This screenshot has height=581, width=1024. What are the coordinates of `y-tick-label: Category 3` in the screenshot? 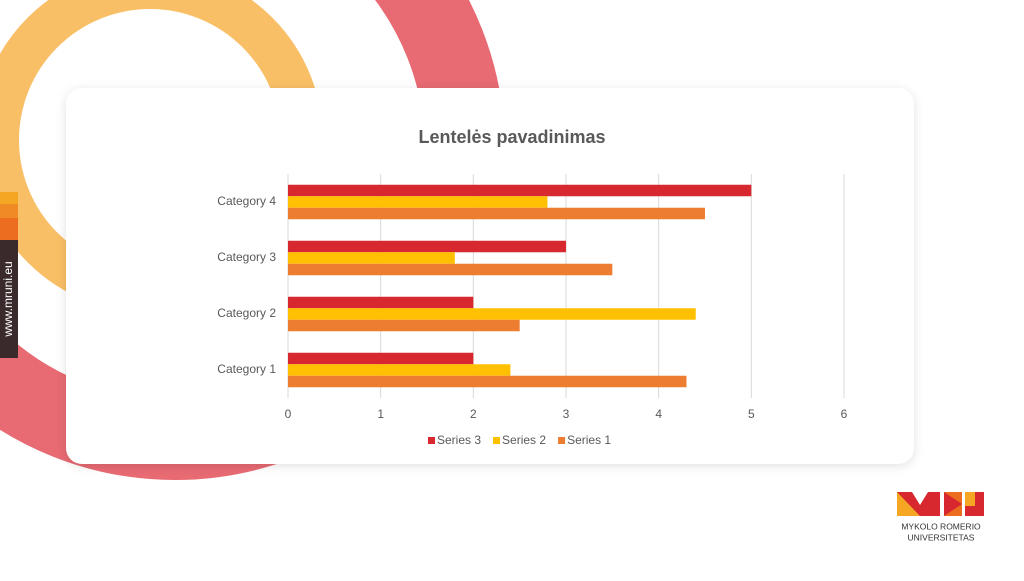 It's located at (246, 257).